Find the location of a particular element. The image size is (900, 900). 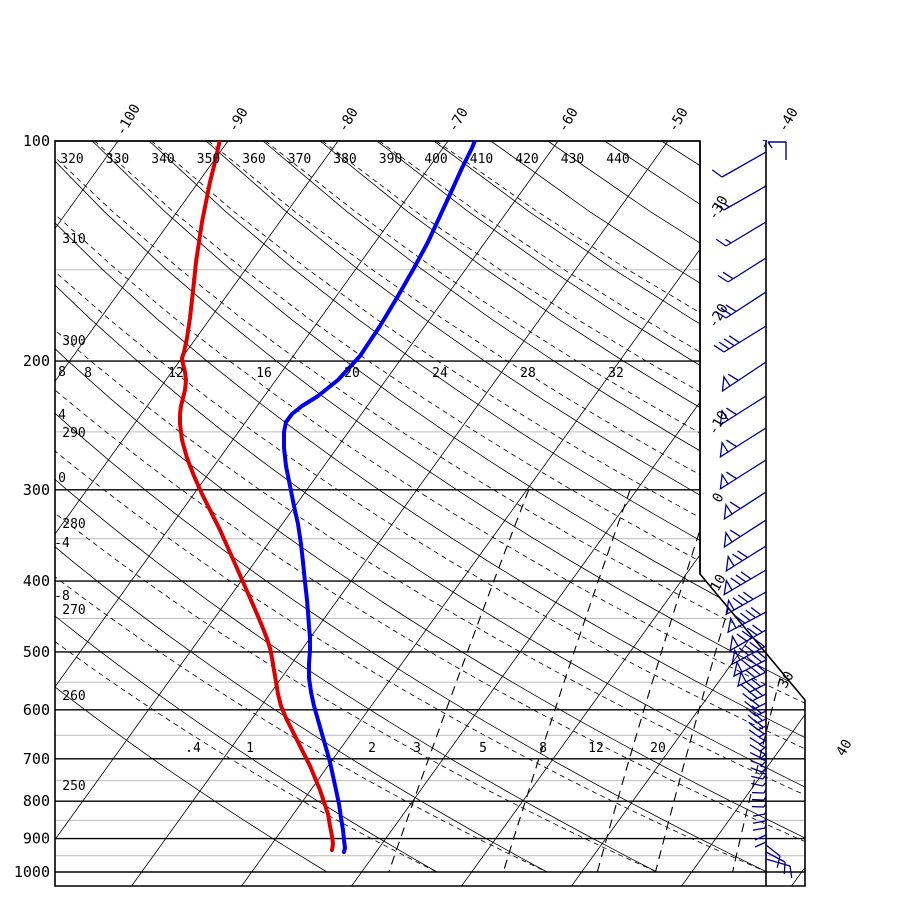

full-barb-sample is located at coordinates (777, 150).